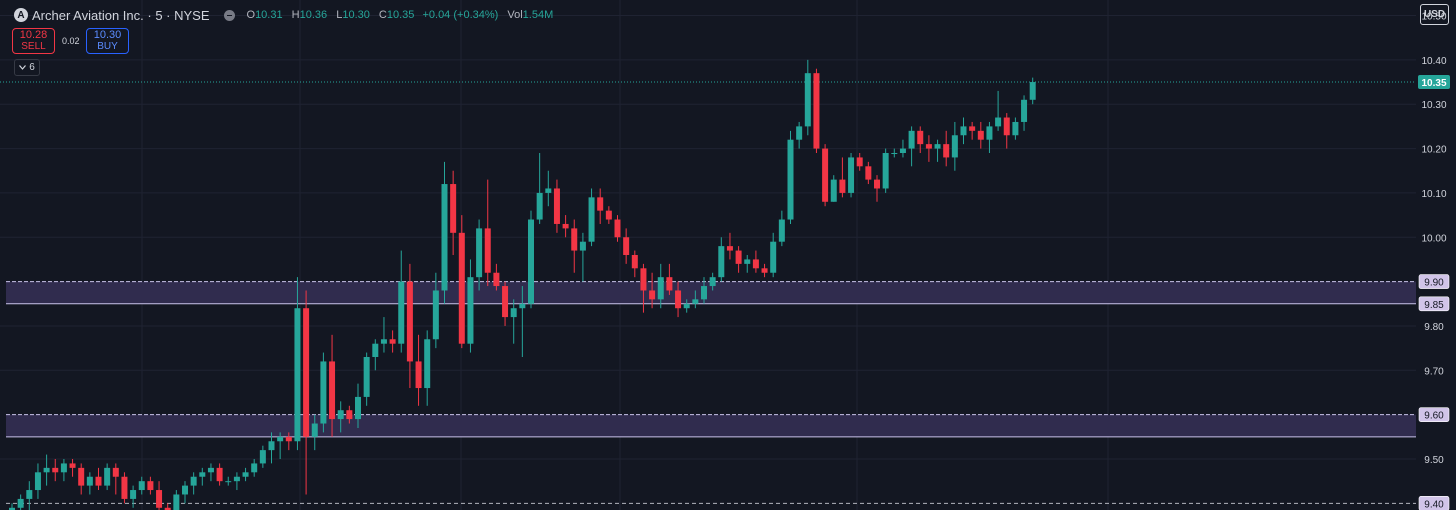  Describe the element at coordinates (1434, 460) in the screenshot. I see `y-tick-label: 9.50` at that location.